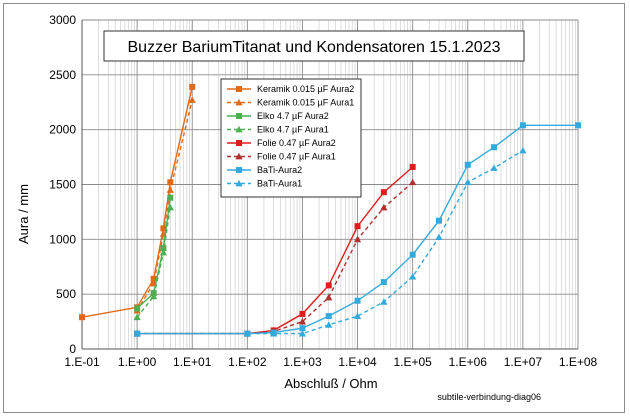  Describe the element at coordinates (62, 185) in the screenshot. I see `y-tick-label: 1500` at that location.